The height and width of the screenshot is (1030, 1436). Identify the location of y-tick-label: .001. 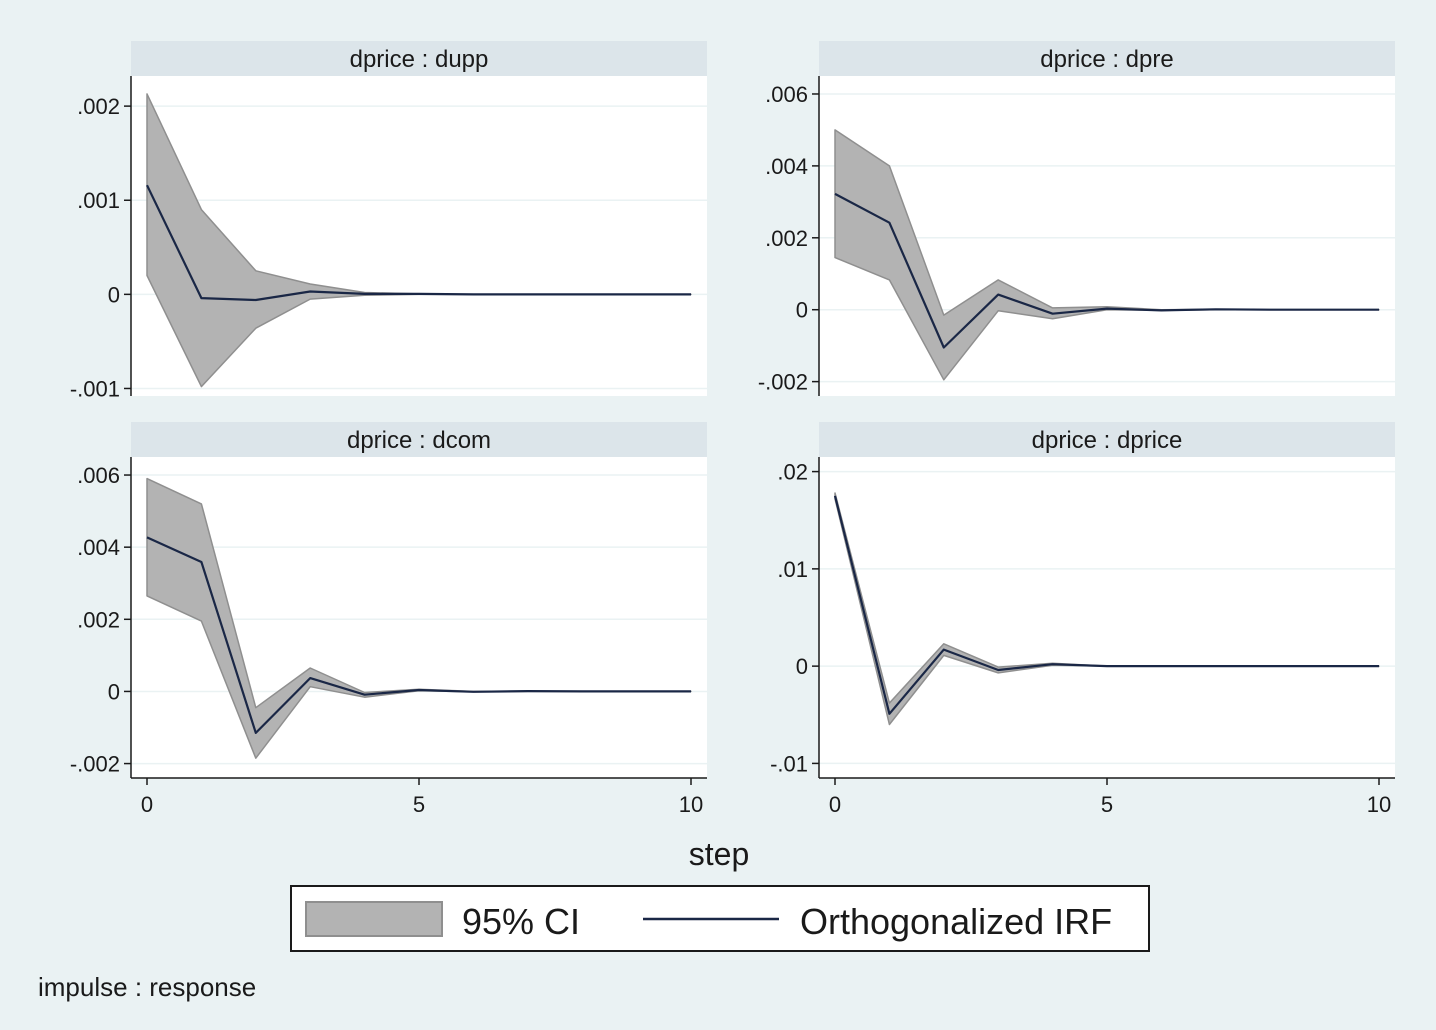
(98, 200).